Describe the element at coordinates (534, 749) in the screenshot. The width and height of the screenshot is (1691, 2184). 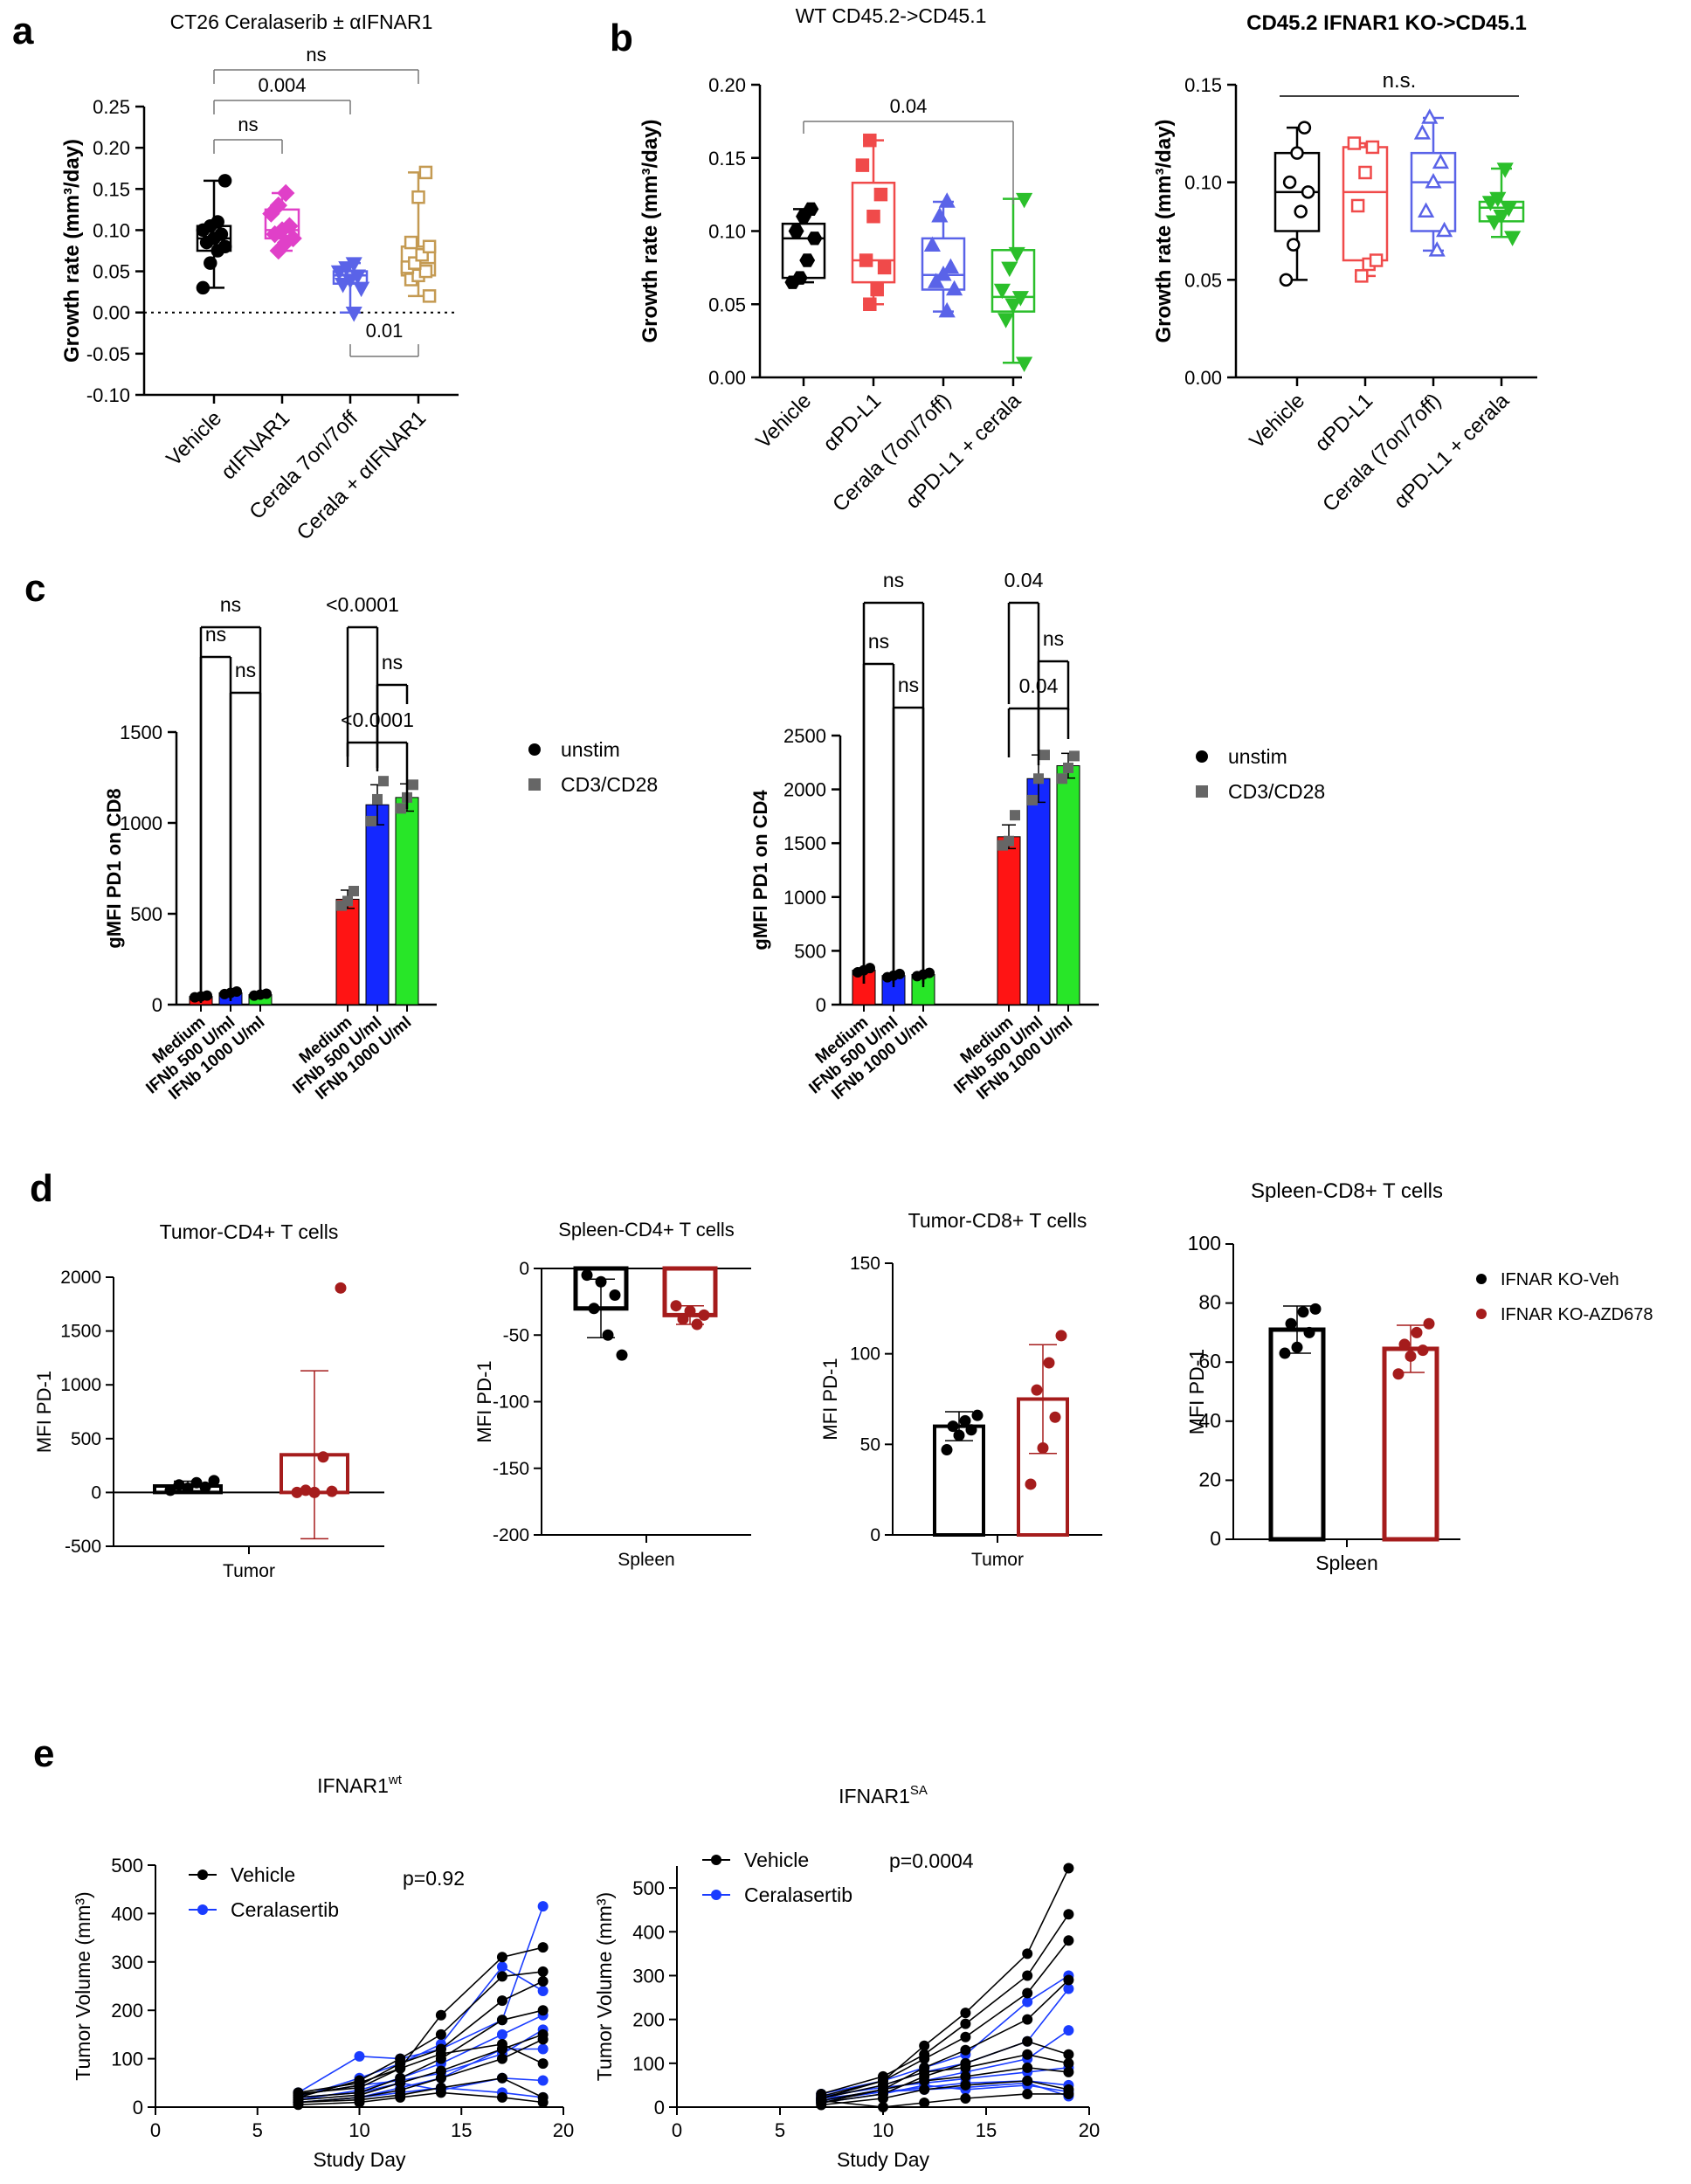
I see `legend-marker-unstim` at that location.